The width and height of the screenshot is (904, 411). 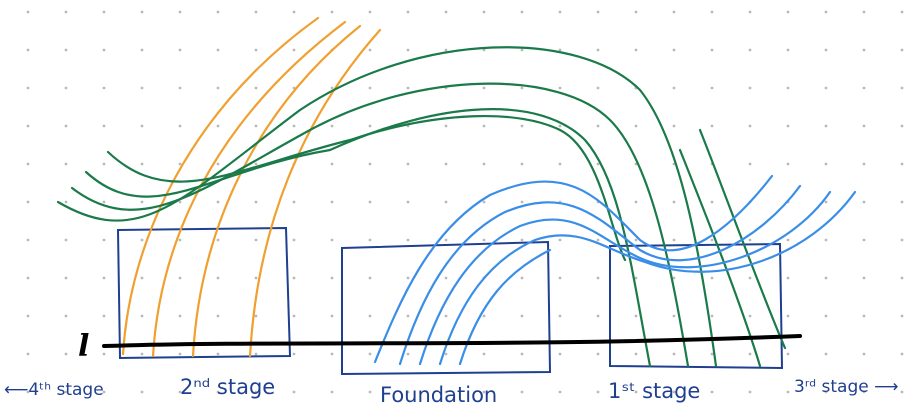 I want to click on label-fourth-stage: ⟵4ᵗʰ stage, so click(x=54, y=390).